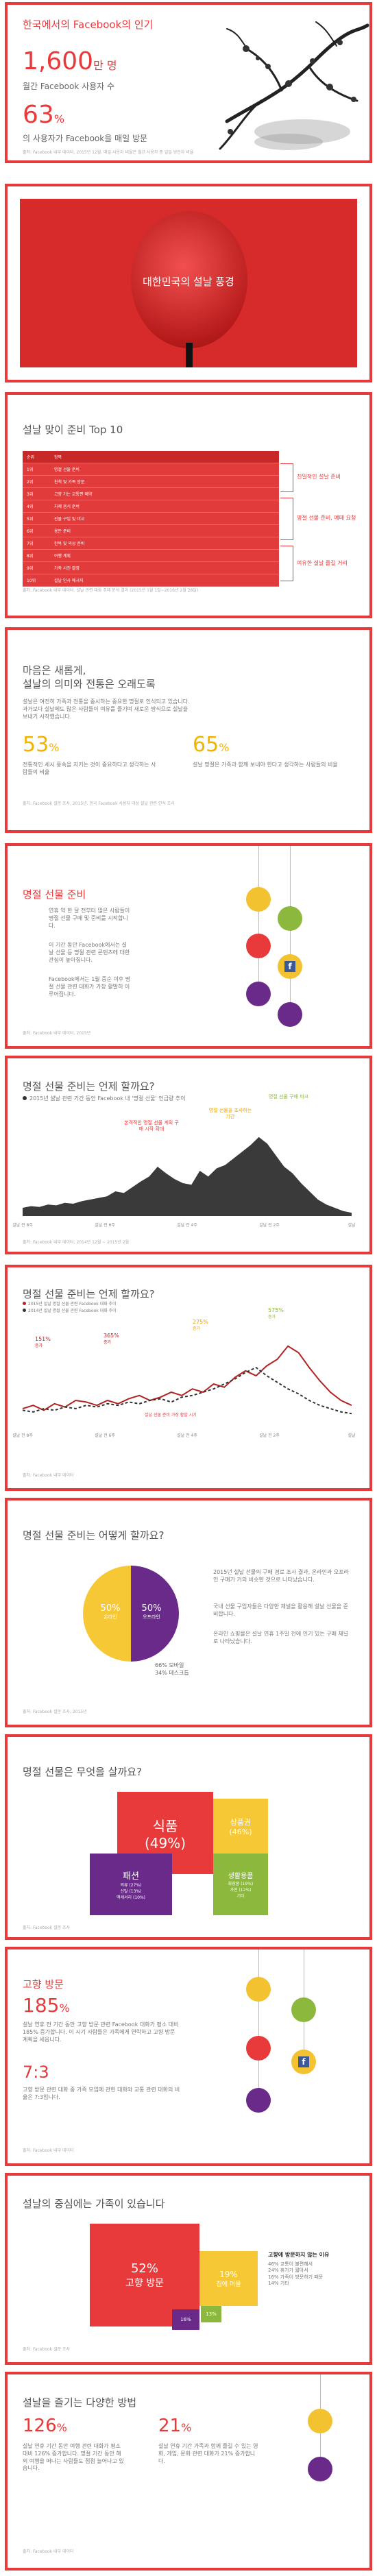  I want to click on item-cell: 명절 선물 준비, so click(67, 469).